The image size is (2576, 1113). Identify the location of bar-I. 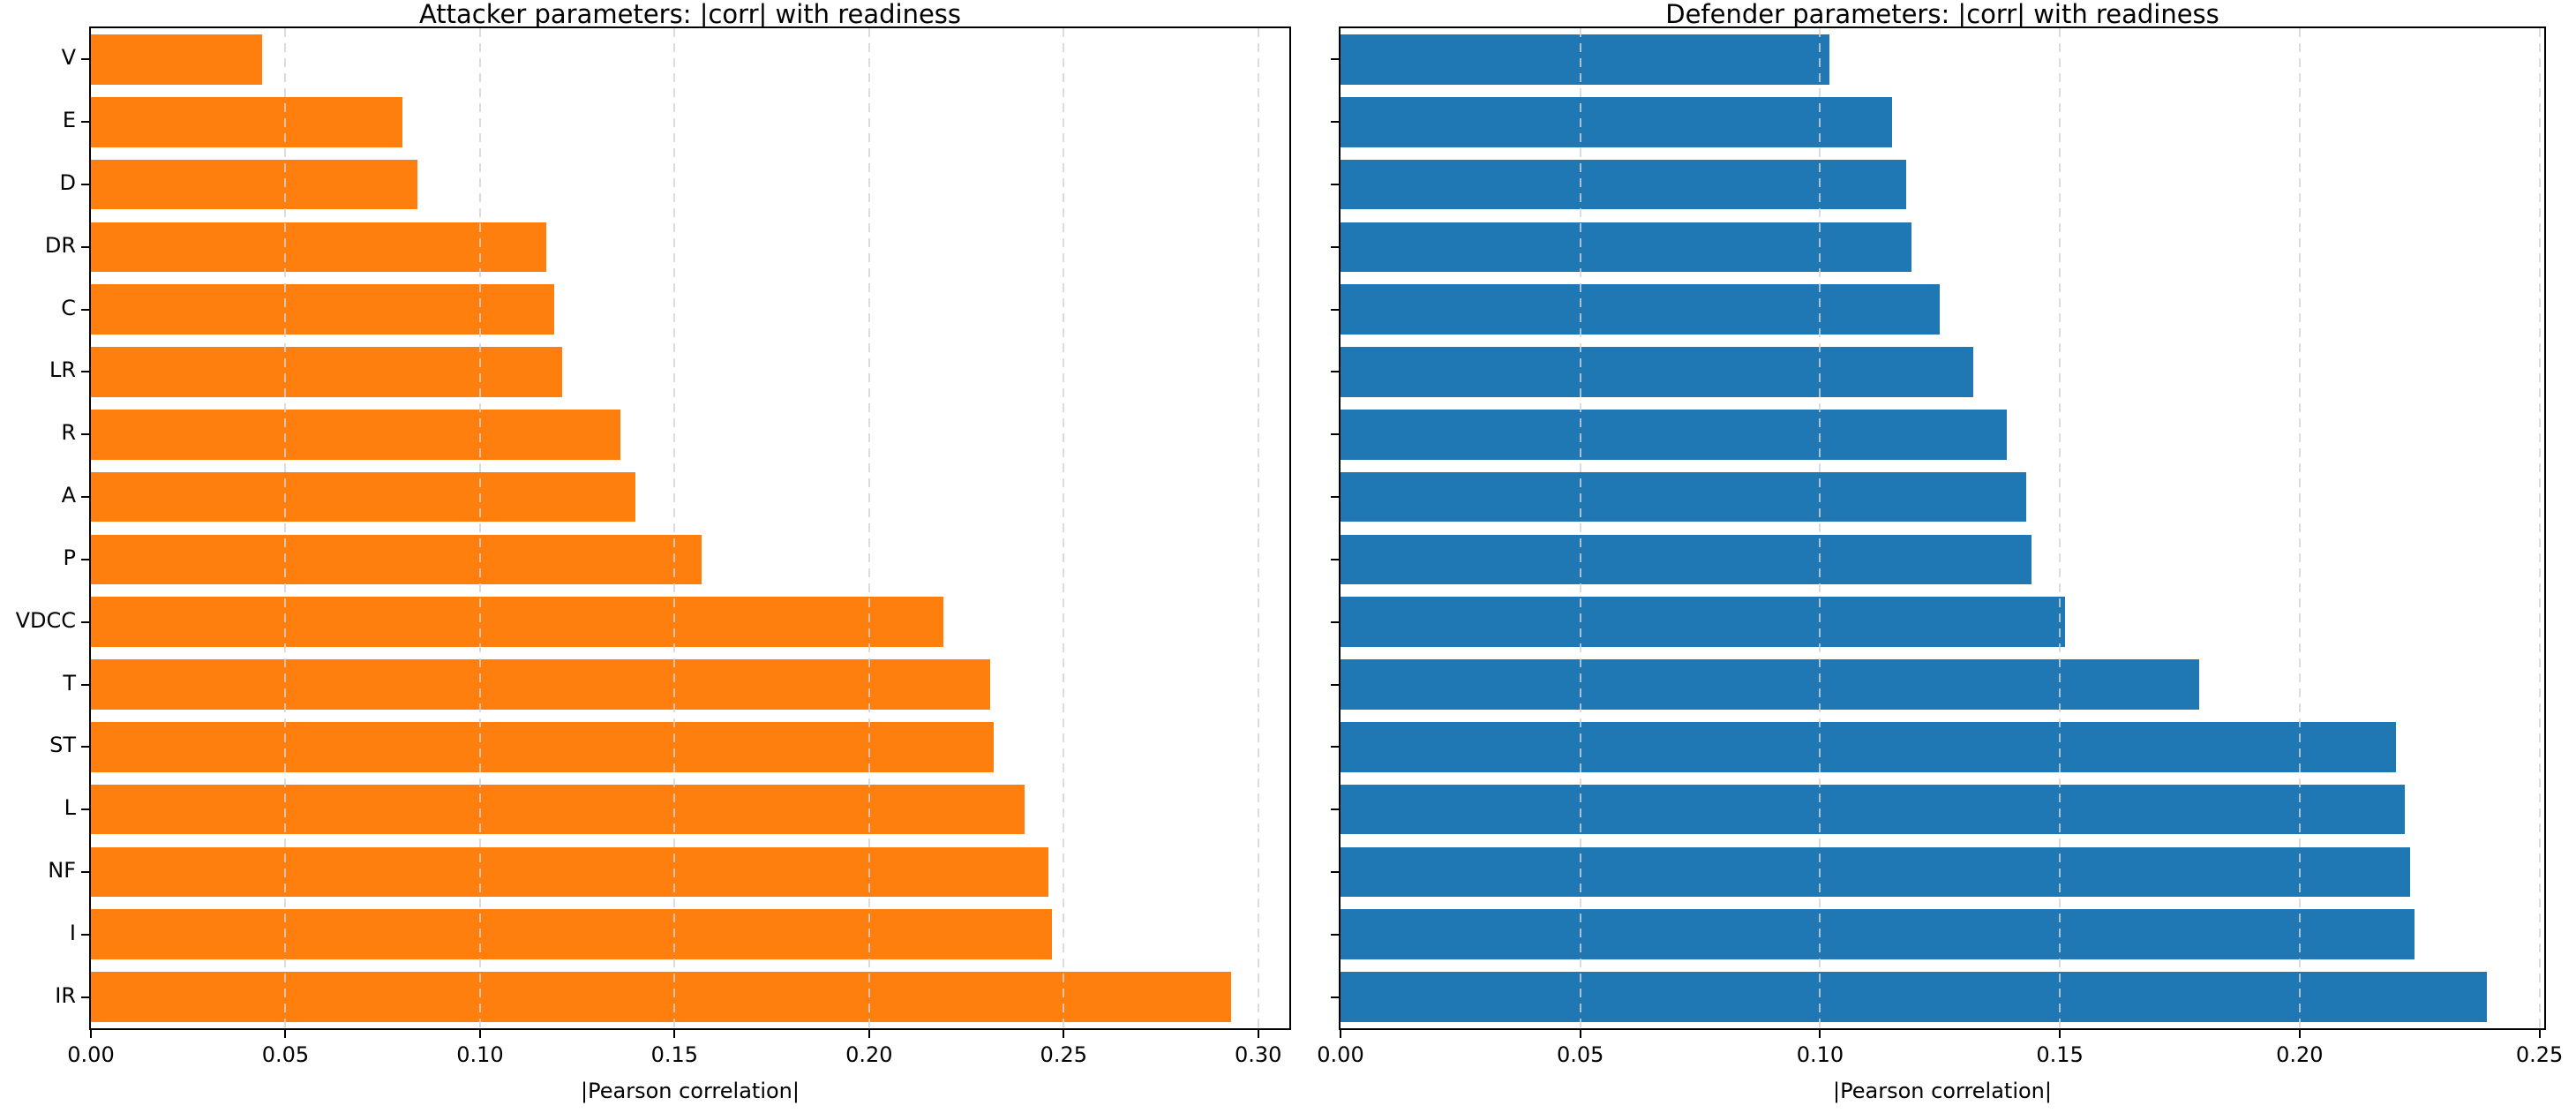
(572, 934).